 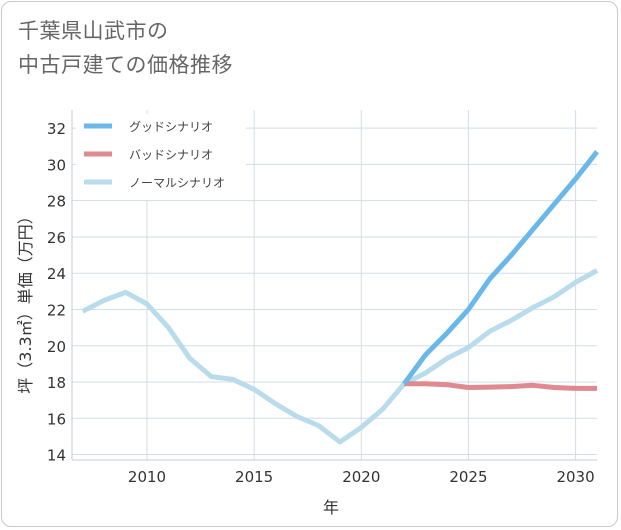 What do you see at coordinates (93, 31) in the screenshot?
I see `title-line-1: 千葉県山武市の` at bounding box center [93, 31].